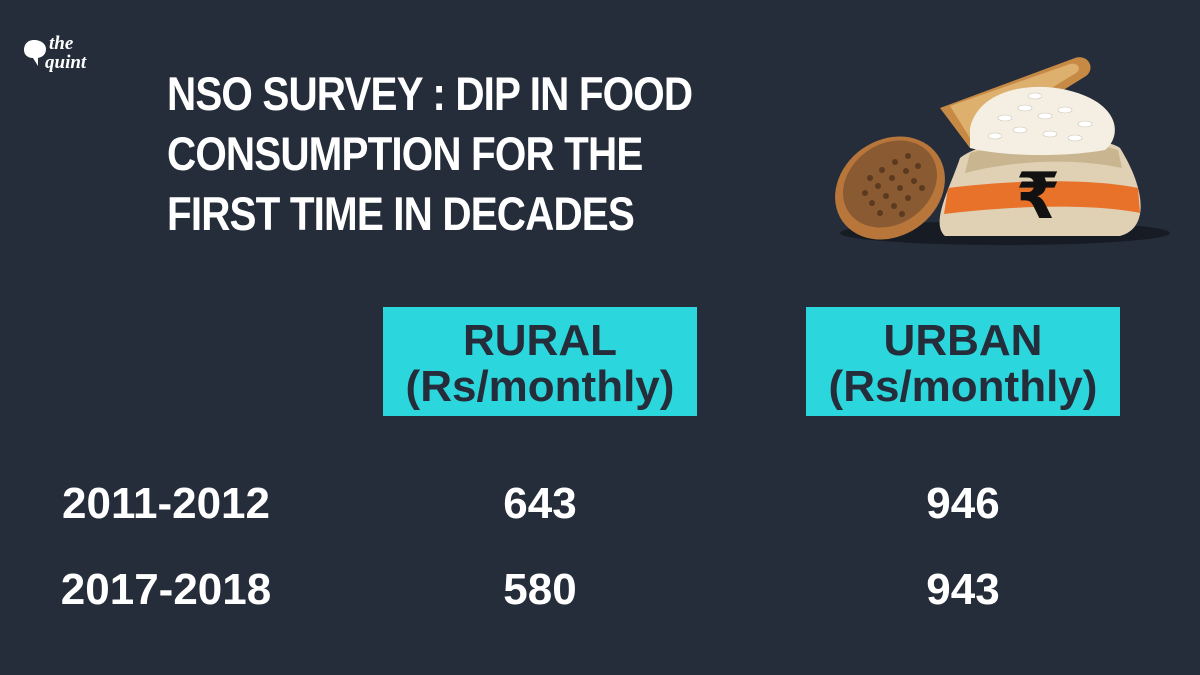 The width and height of the screenshot is (1200, 675). Describe the element at coordinates (166, 589) in the screenshot. I see `row-label: 2017-2018` at that location.